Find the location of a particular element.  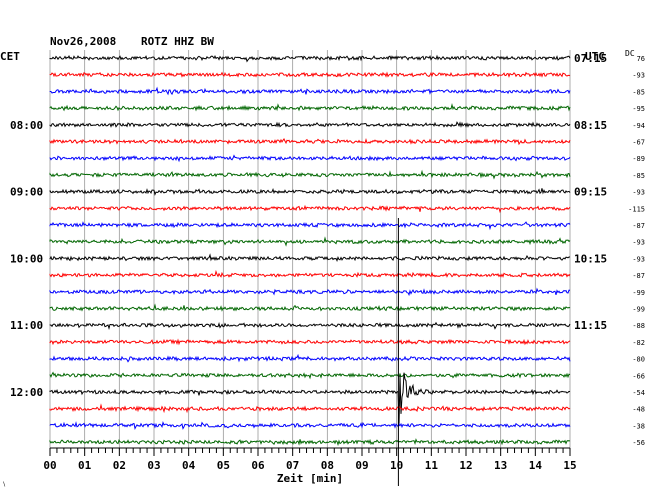

right-hour-label-0715: 07:15 is located at coordinates (590, 58).